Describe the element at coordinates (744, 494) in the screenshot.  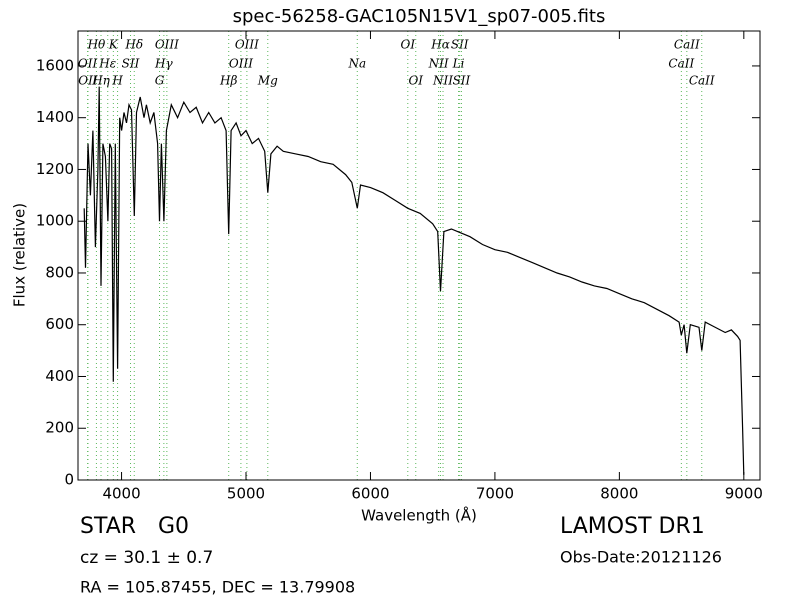
I see `x-tick-label: 9000` at that location.